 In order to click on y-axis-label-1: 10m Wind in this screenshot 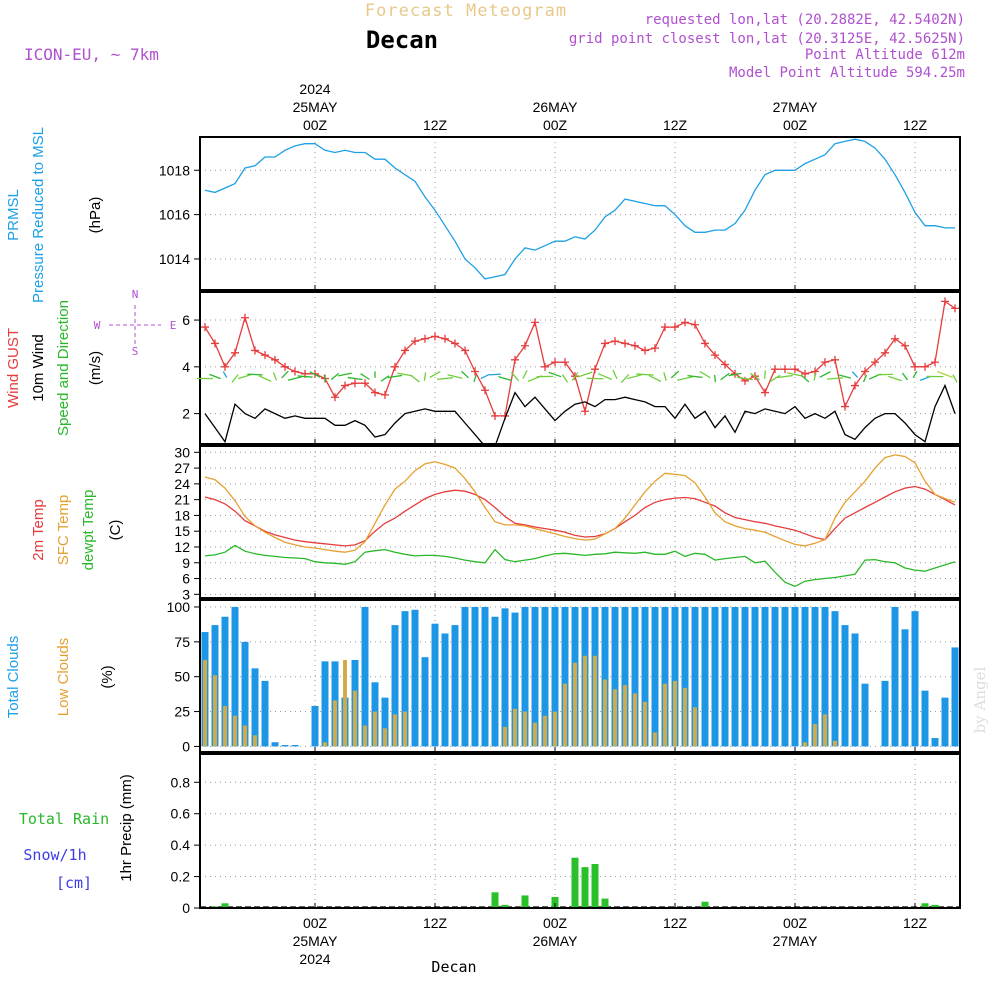, I will do `click(38, 368)`.